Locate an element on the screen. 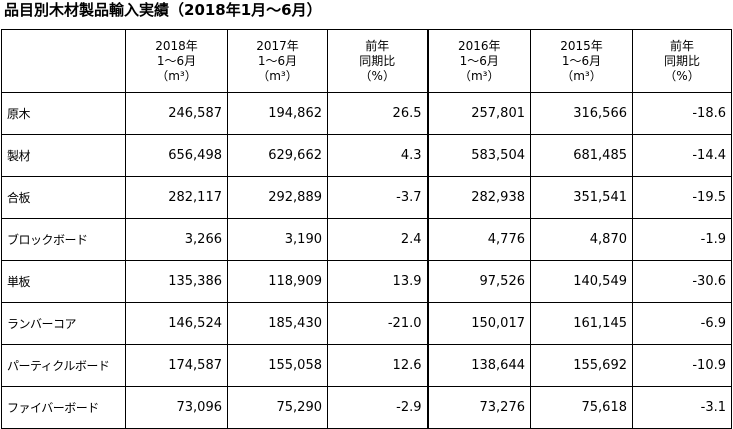  value-2018-cell: 656,498 is located at coordinates (176, 155).